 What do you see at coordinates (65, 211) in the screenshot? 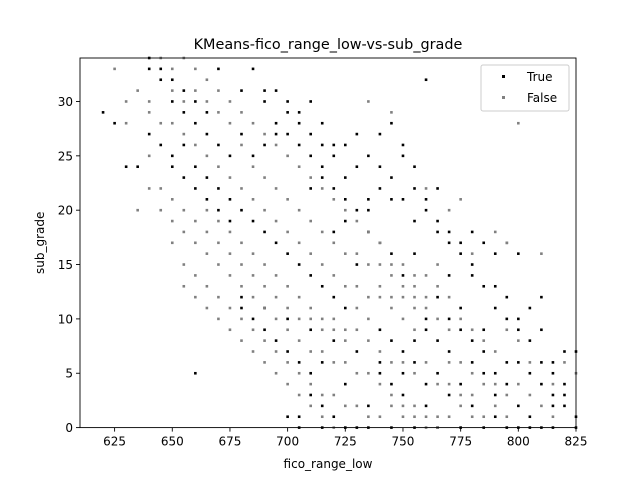
I see `y-tick-label: 20` at bounding box center [65, 211].